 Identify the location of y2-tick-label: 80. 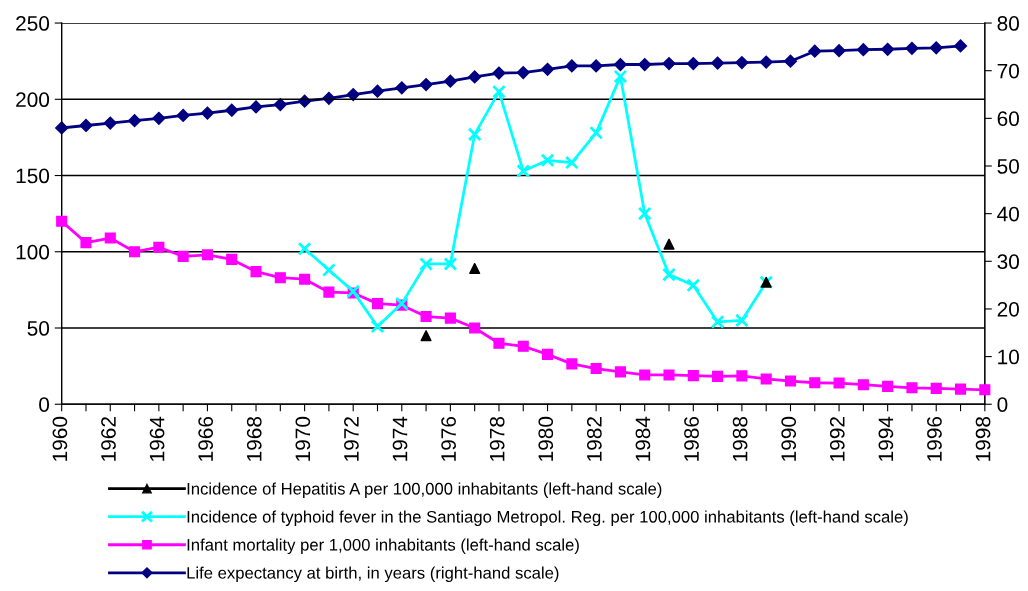
(1008, 23).